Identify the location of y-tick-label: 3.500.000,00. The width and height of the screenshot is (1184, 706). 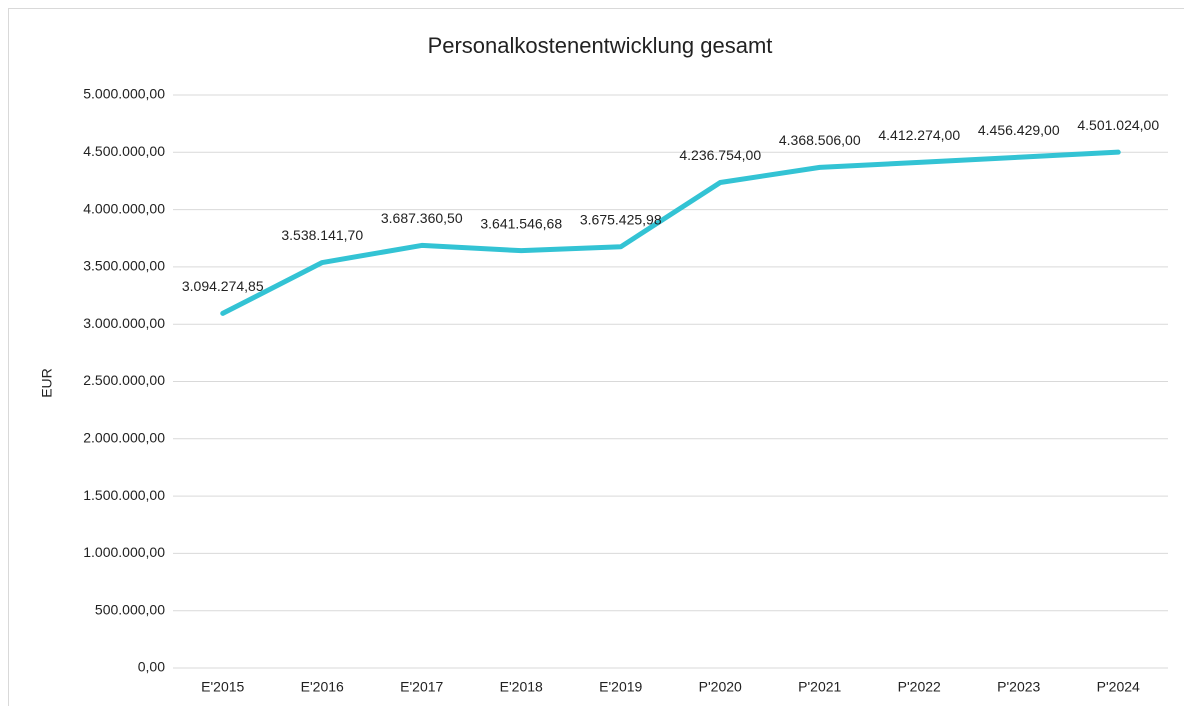
(124, 266).